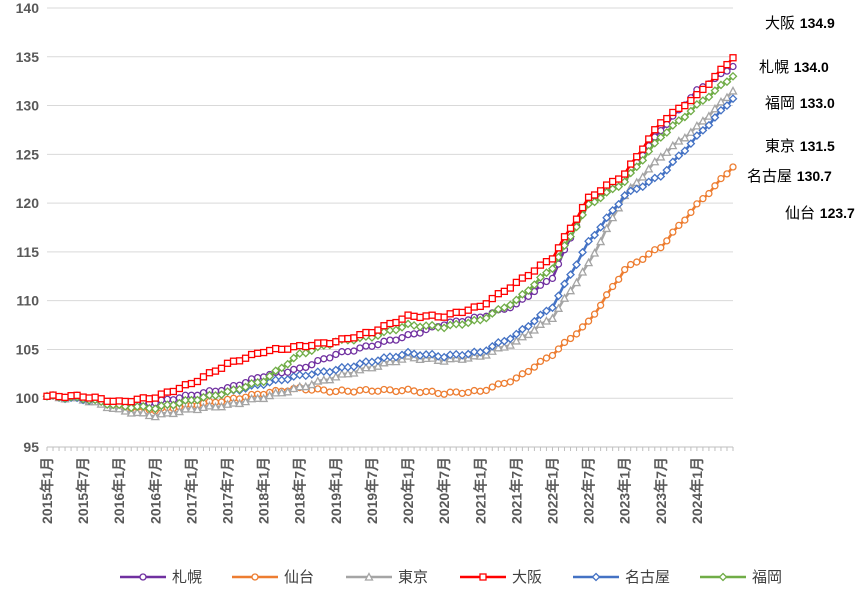 The image size is (858, 589). What do you see at coordinates (647, 577) in the screenshot?
I see `legend-label: 名古屋` at bounding box center [647, 577].